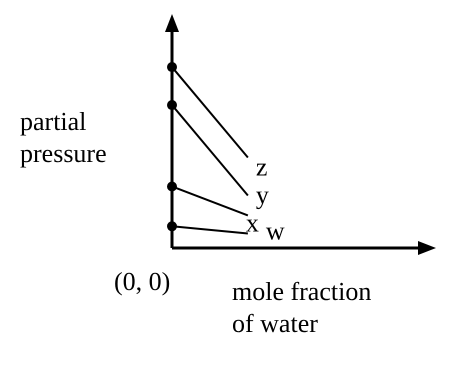  Describe the element at coordinates (262, 167) in the screenshot. I see `series-label: z` at that location.